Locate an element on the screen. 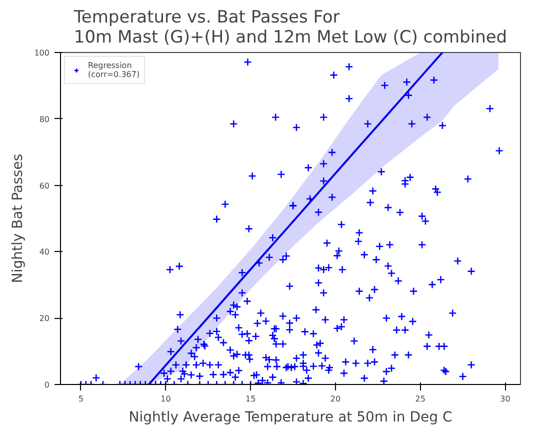 This screenshot has height=434, width=540. y-tick-label: 60 is located at coordinates (44, 185).